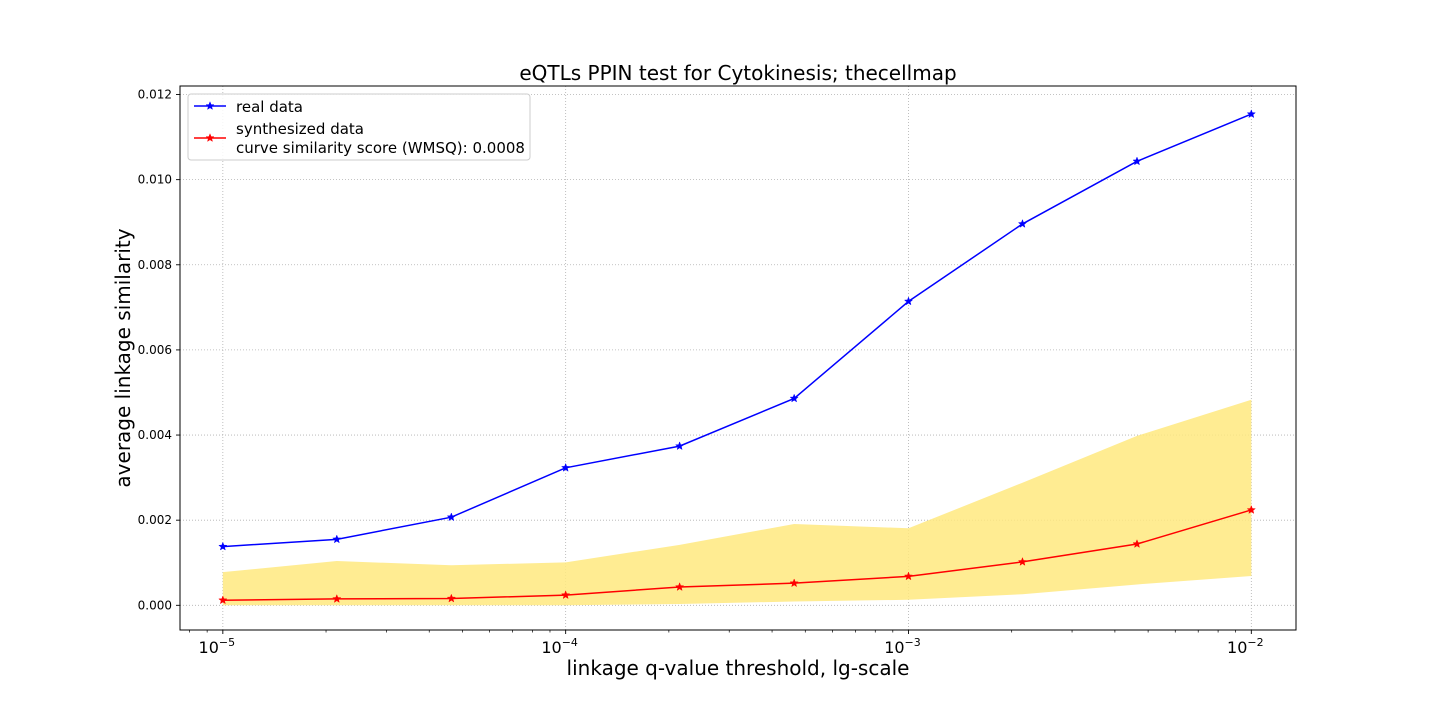 This screenshot has width=1440, height=720. What do you see at coordinates (738, 668) in the screenshot?
I see `x-axis-label: linkage q-value threshold, lg-scale` at bounding box center [738, 668].